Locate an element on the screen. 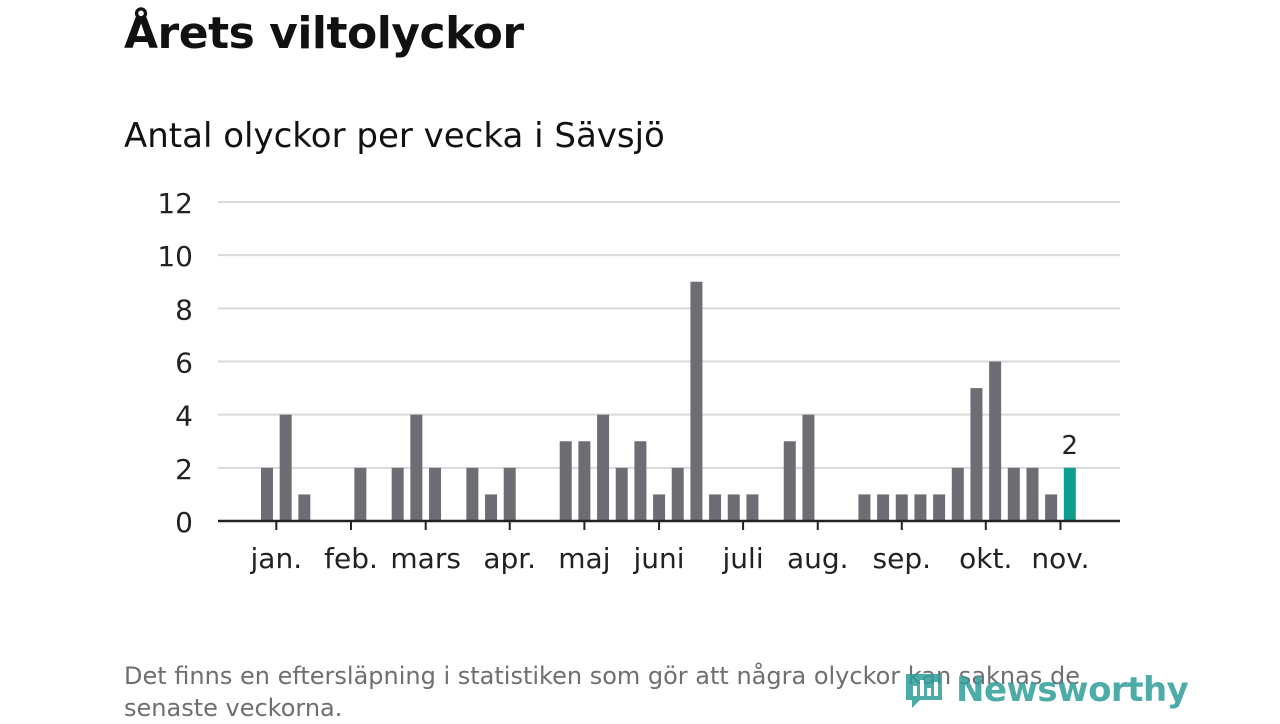 The width and height of the screenshot is (1280, 724). newsworthy-logo-icon is located at coordinates (924, 691).